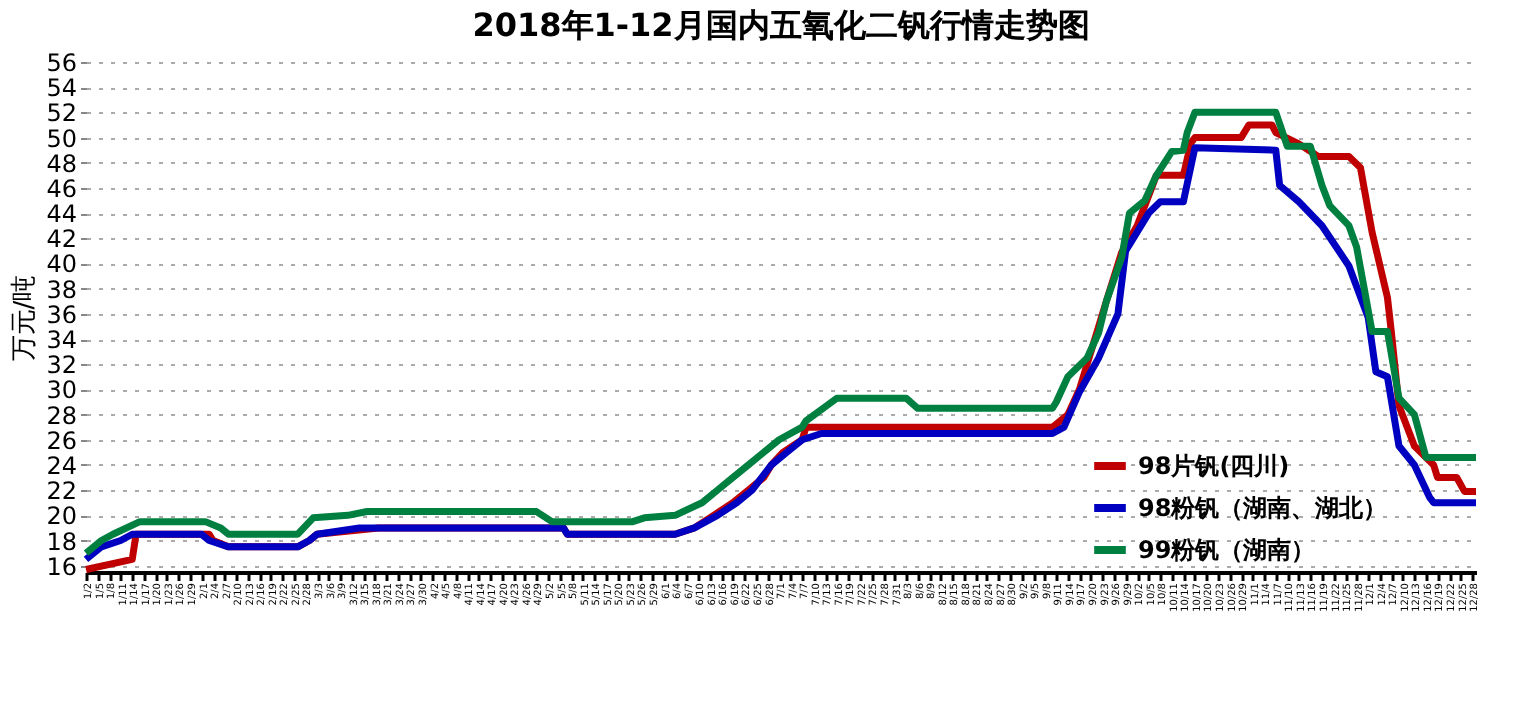  What do you see at coordinates (61, 113) in the screenshot?
I see `y-tick-label: 52` at bounding box center [61, 113].